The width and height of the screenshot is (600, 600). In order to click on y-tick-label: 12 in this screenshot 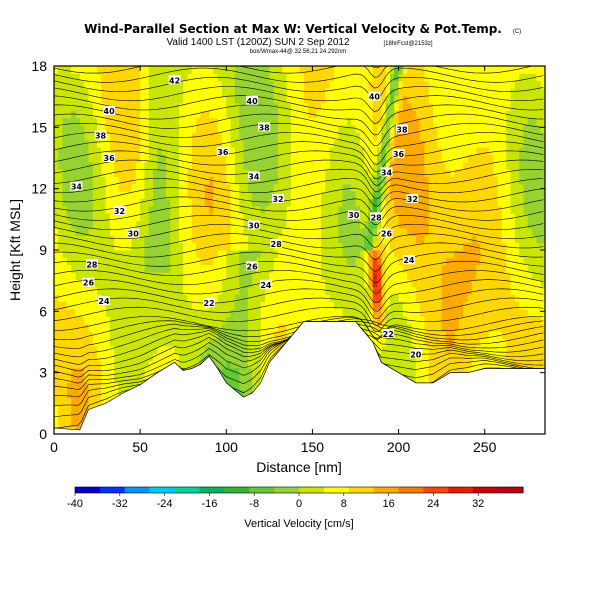, I will do `click(39, 189)`.